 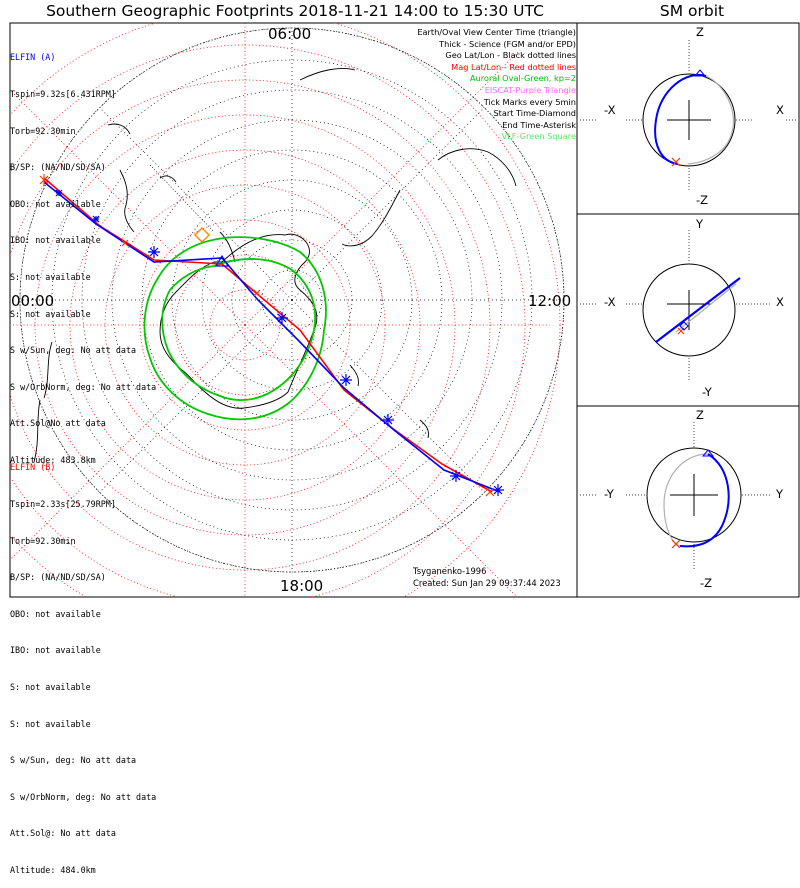 What do you see at coordinates (539, 124) in the screenshot?
I see `legend-item: End Time-Asterisk` at bounding box center [539, 124].